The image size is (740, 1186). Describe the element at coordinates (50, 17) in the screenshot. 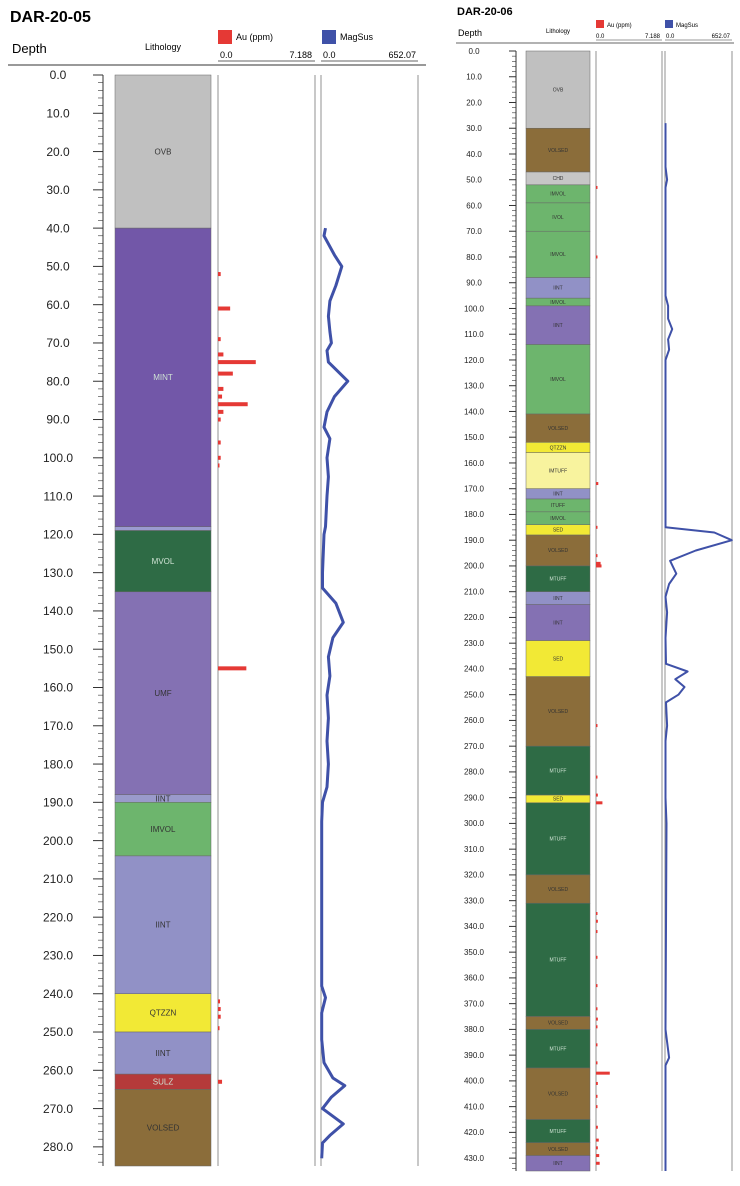

I see `log-1-hole-id: DAR-20-05` at that location.